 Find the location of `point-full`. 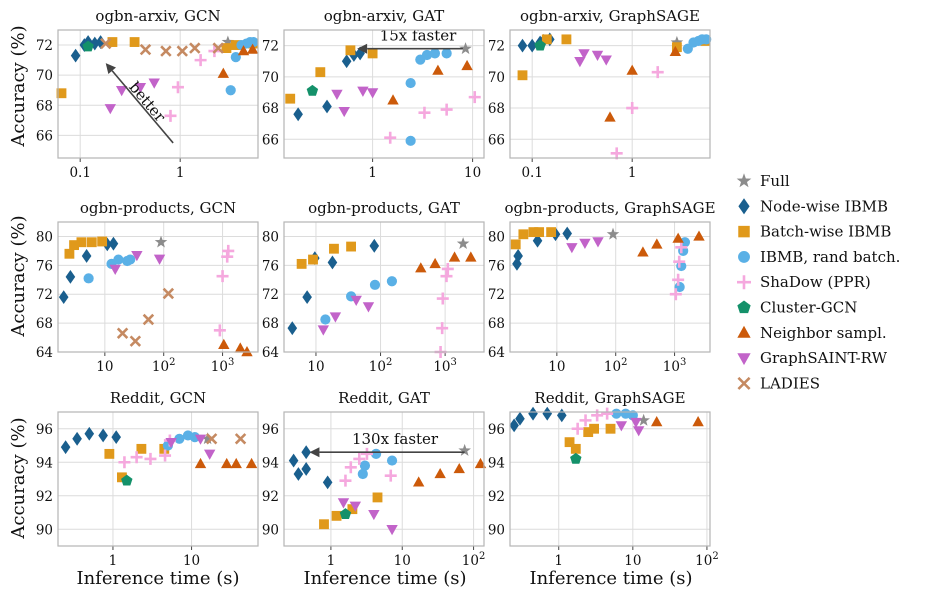

point-full is located at coordinates (463, 243).